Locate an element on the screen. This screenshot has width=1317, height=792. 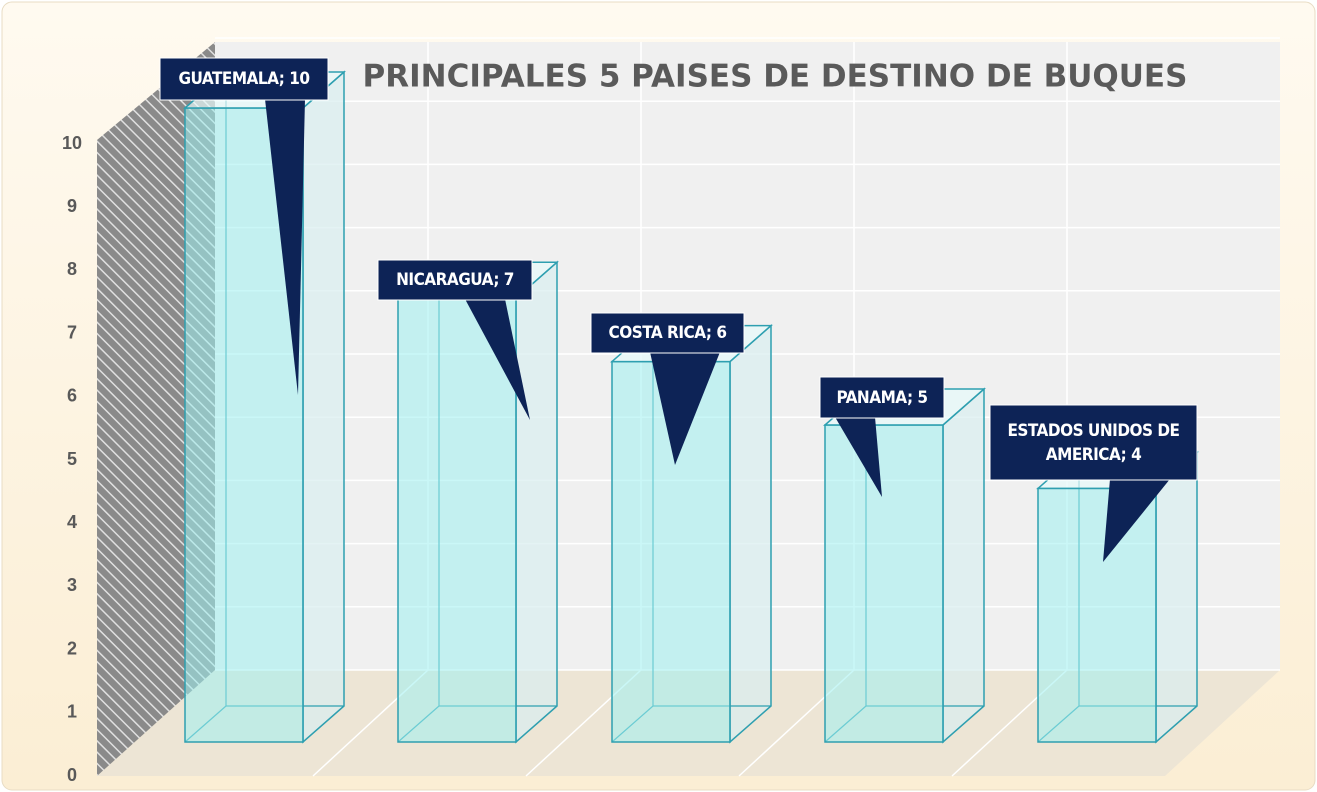
callout: GUATEMALA; 10 is located at coordinates (244, 79).